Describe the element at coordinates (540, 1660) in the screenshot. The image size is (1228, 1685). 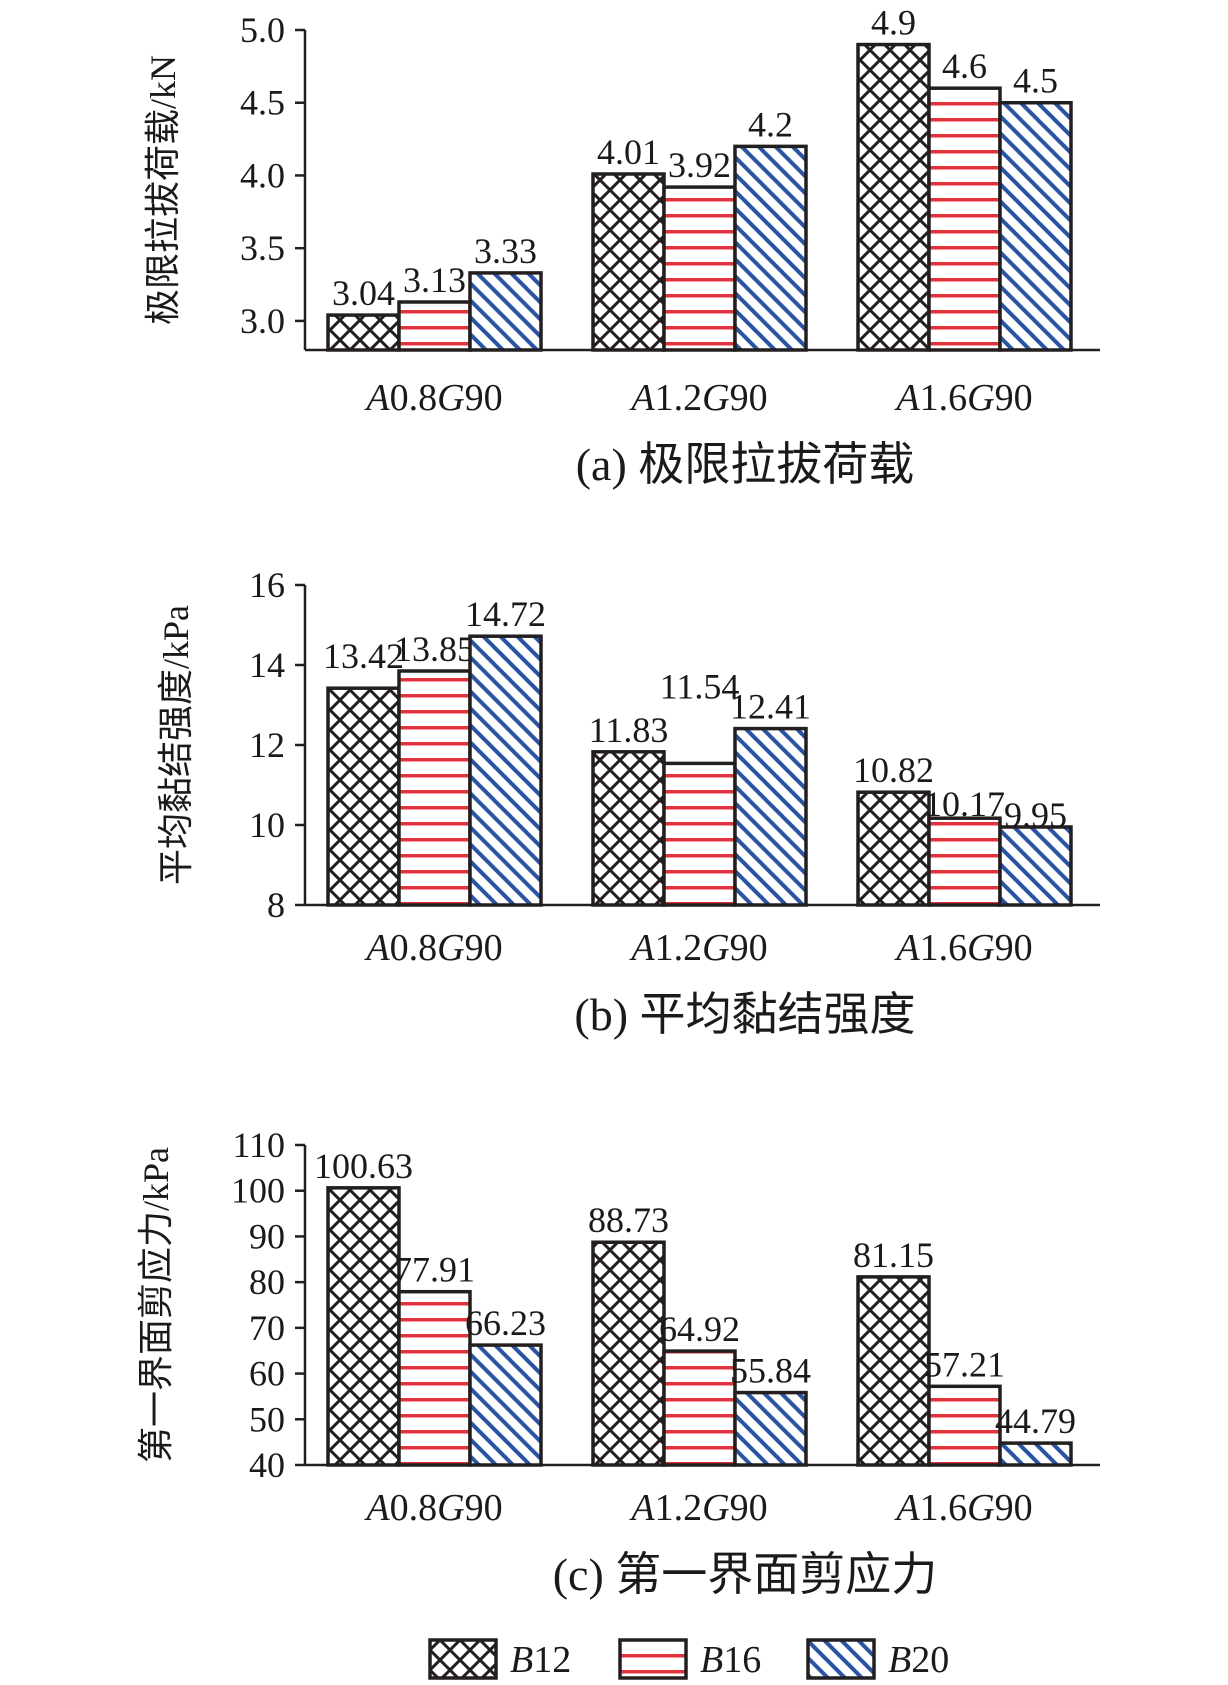
I see `legend-label-b12: B12` at that location.